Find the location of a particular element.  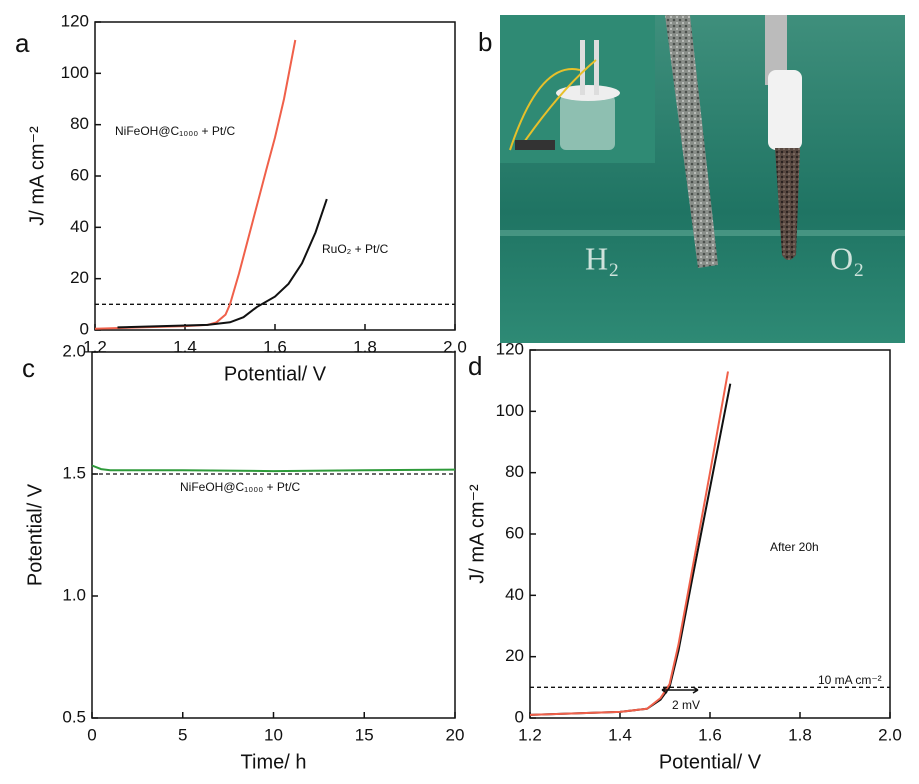

y-tick-label: 0.5 is located at coordinates (74, 716).